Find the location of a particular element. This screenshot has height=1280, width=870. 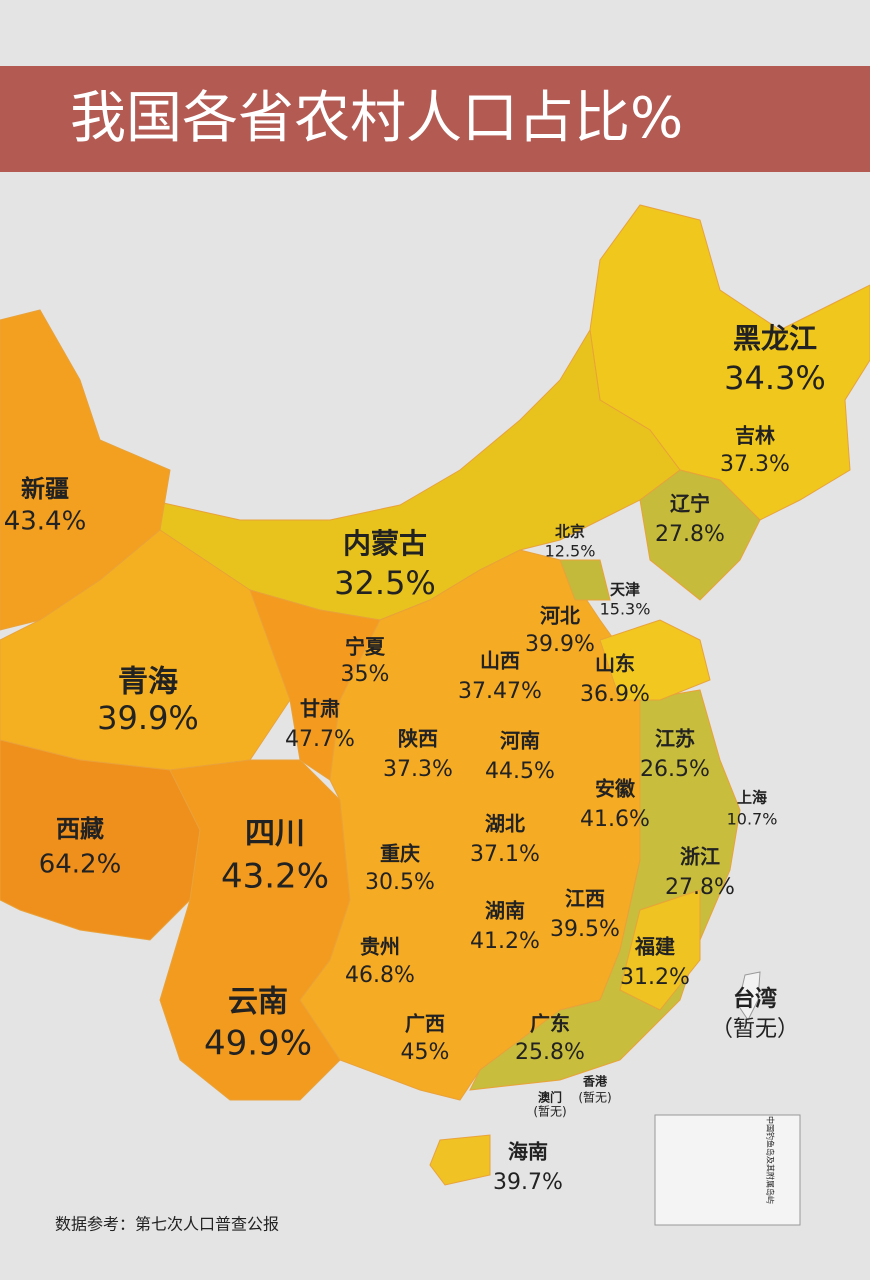

region-value: 31.2% is located at coordinates (655, 977).